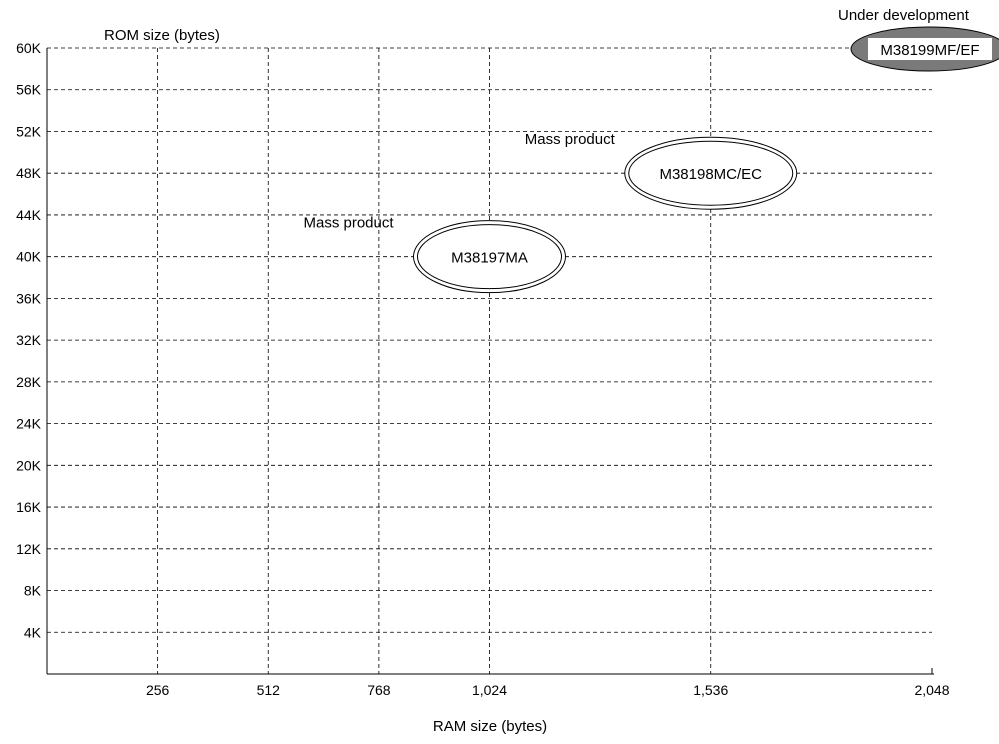 The image size is (999, 744). I want to click on product-name: M38197MA, so click(489, 258).